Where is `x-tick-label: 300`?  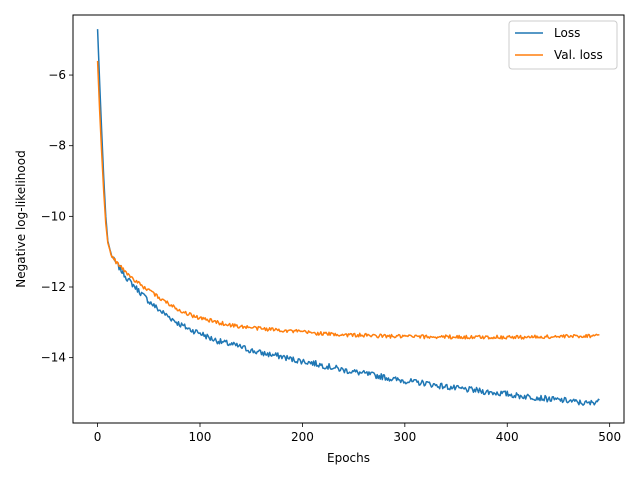 x-tick-label: 300 is located at coordinates (404, 437).